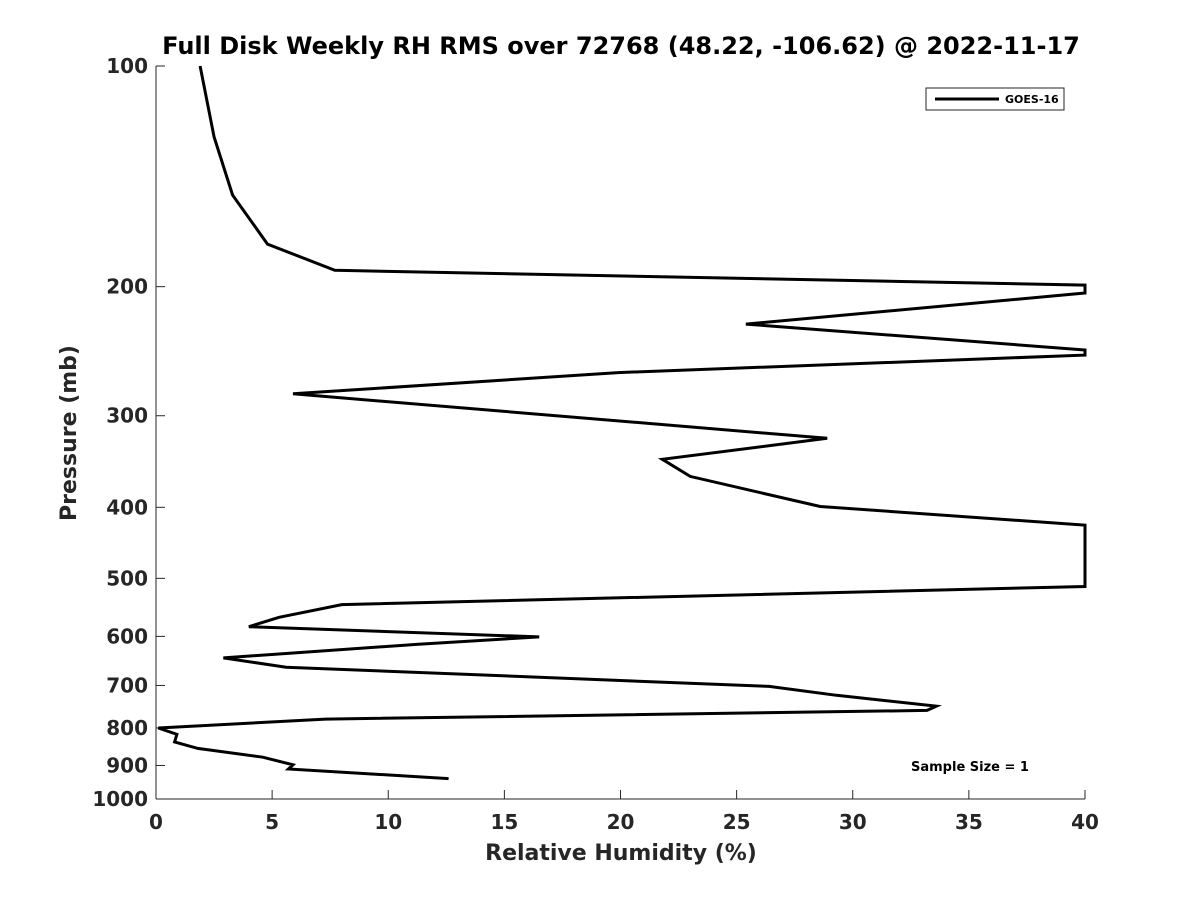  What do you see at coordinates (127, 636) in the screenshot?
I see `y-tick-label: 600` at bounding box center [127, 636].